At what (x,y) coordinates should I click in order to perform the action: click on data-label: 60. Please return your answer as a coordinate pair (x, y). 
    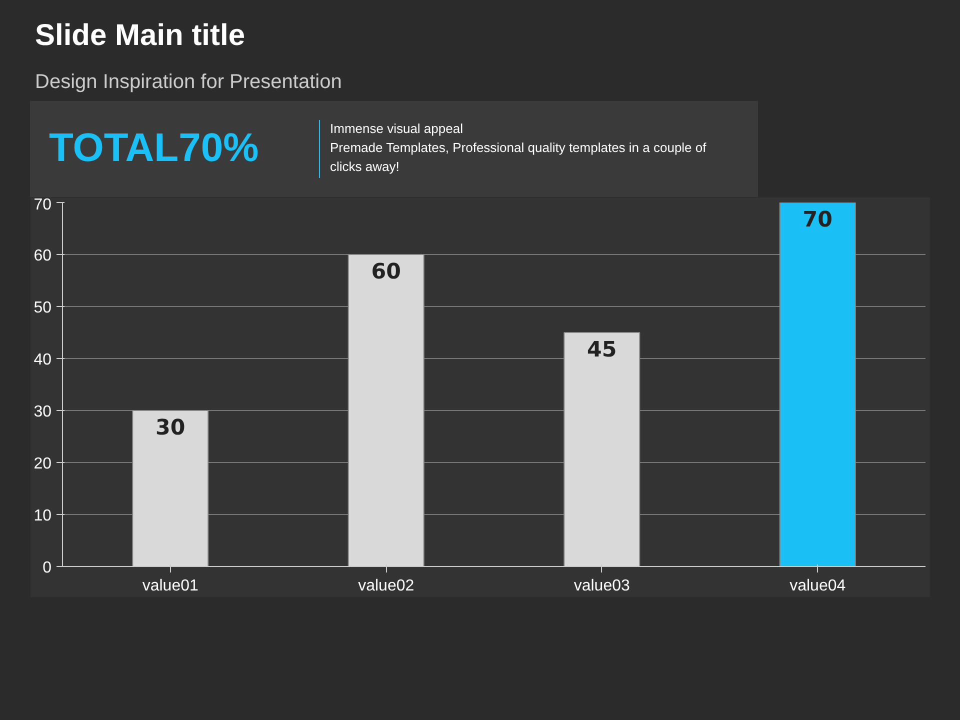
    Looking at the image, I should click on (386, 271).